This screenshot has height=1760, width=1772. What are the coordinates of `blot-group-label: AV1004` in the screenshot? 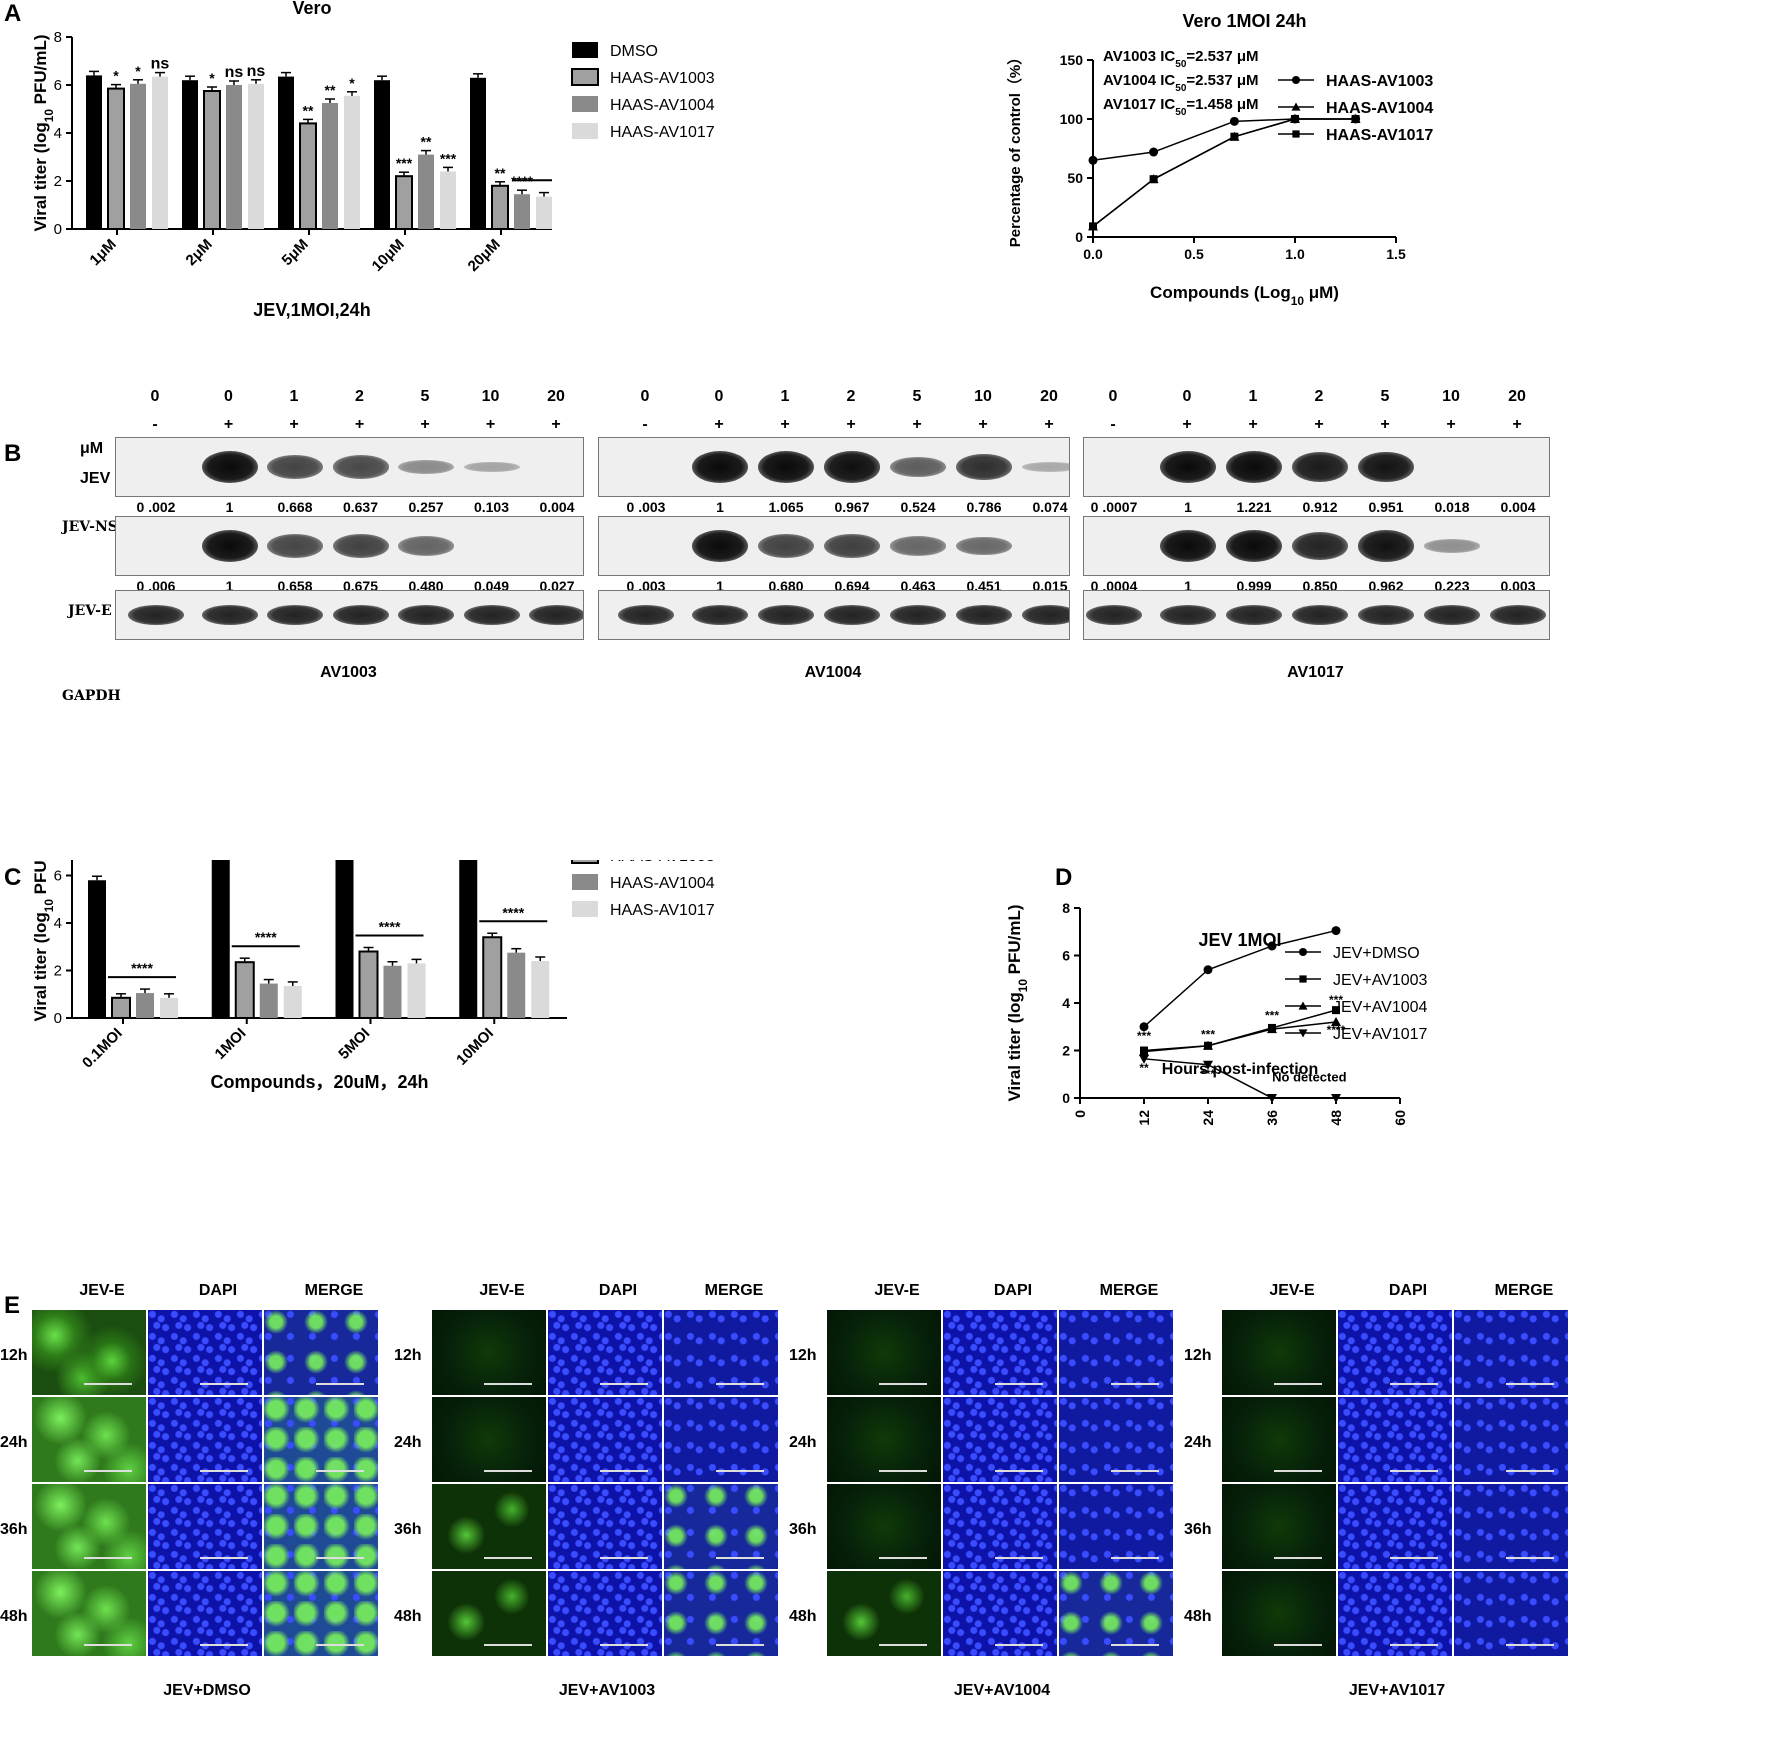 It's located at (833, 672).